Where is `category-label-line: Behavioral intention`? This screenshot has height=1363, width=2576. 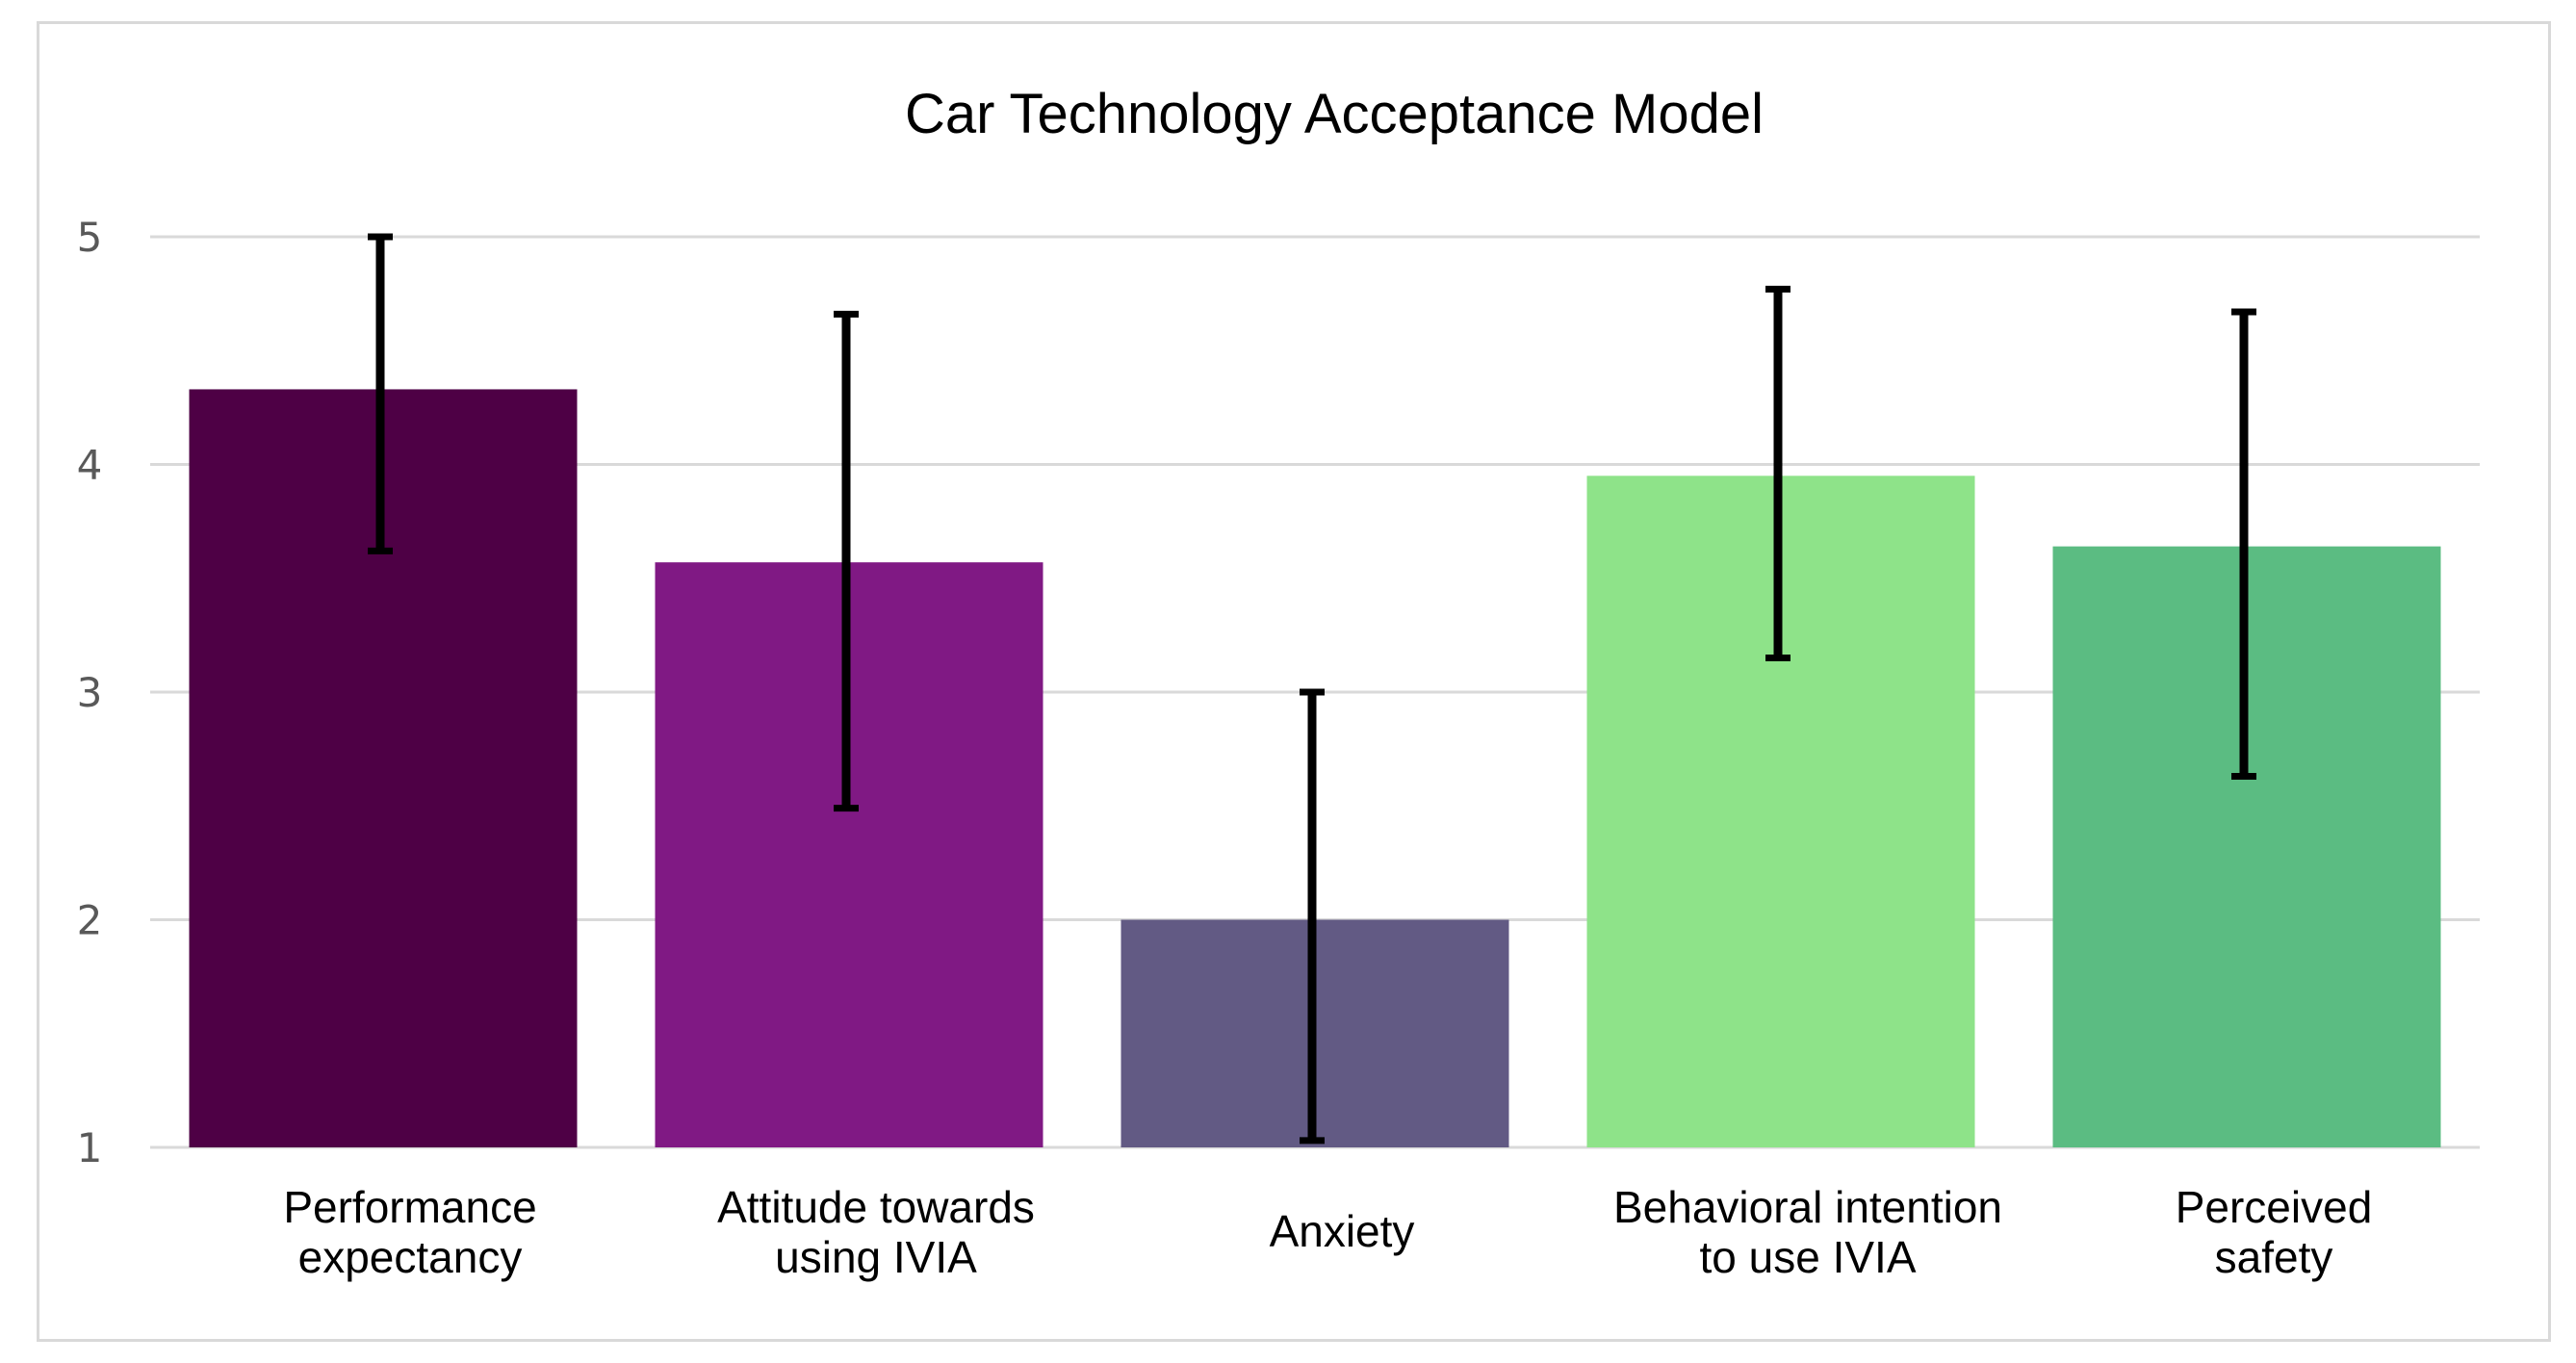 category-label-line: Behavioral intention is located at coordinates (1808, 1207).